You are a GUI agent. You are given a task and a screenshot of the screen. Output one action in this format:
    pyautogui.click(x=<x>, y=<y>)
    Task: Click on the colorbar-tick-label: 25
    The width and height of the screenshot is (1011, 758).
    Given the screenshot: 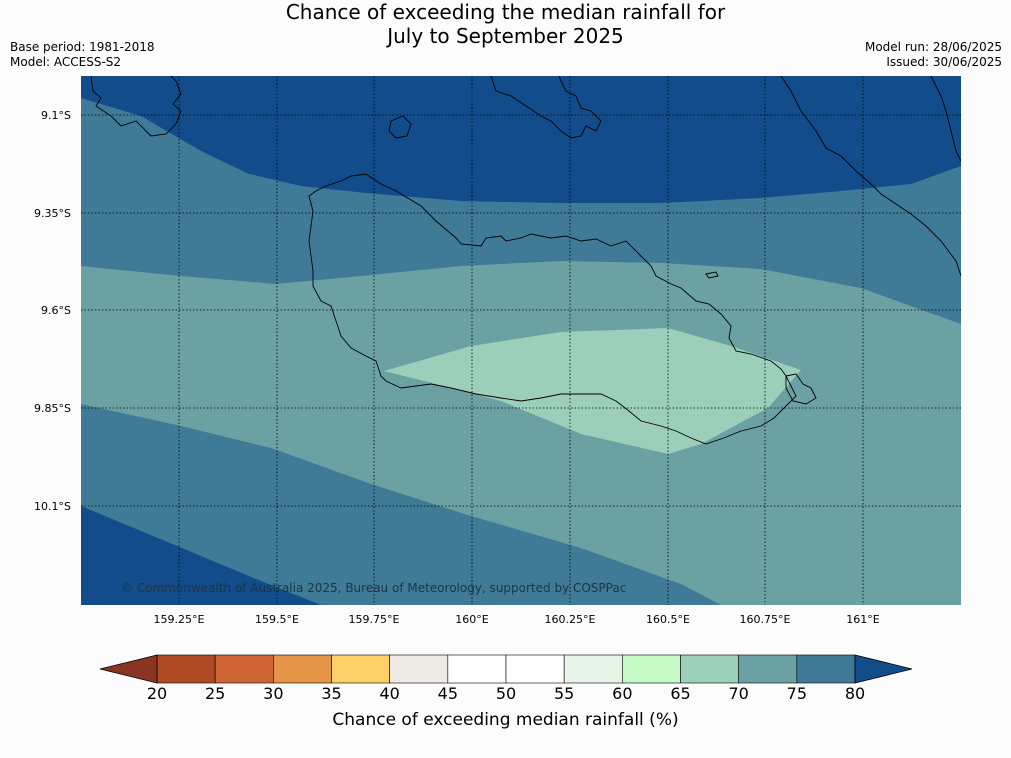 What is the action you would take?
    pyautogui.click(x=215, y=693)
    